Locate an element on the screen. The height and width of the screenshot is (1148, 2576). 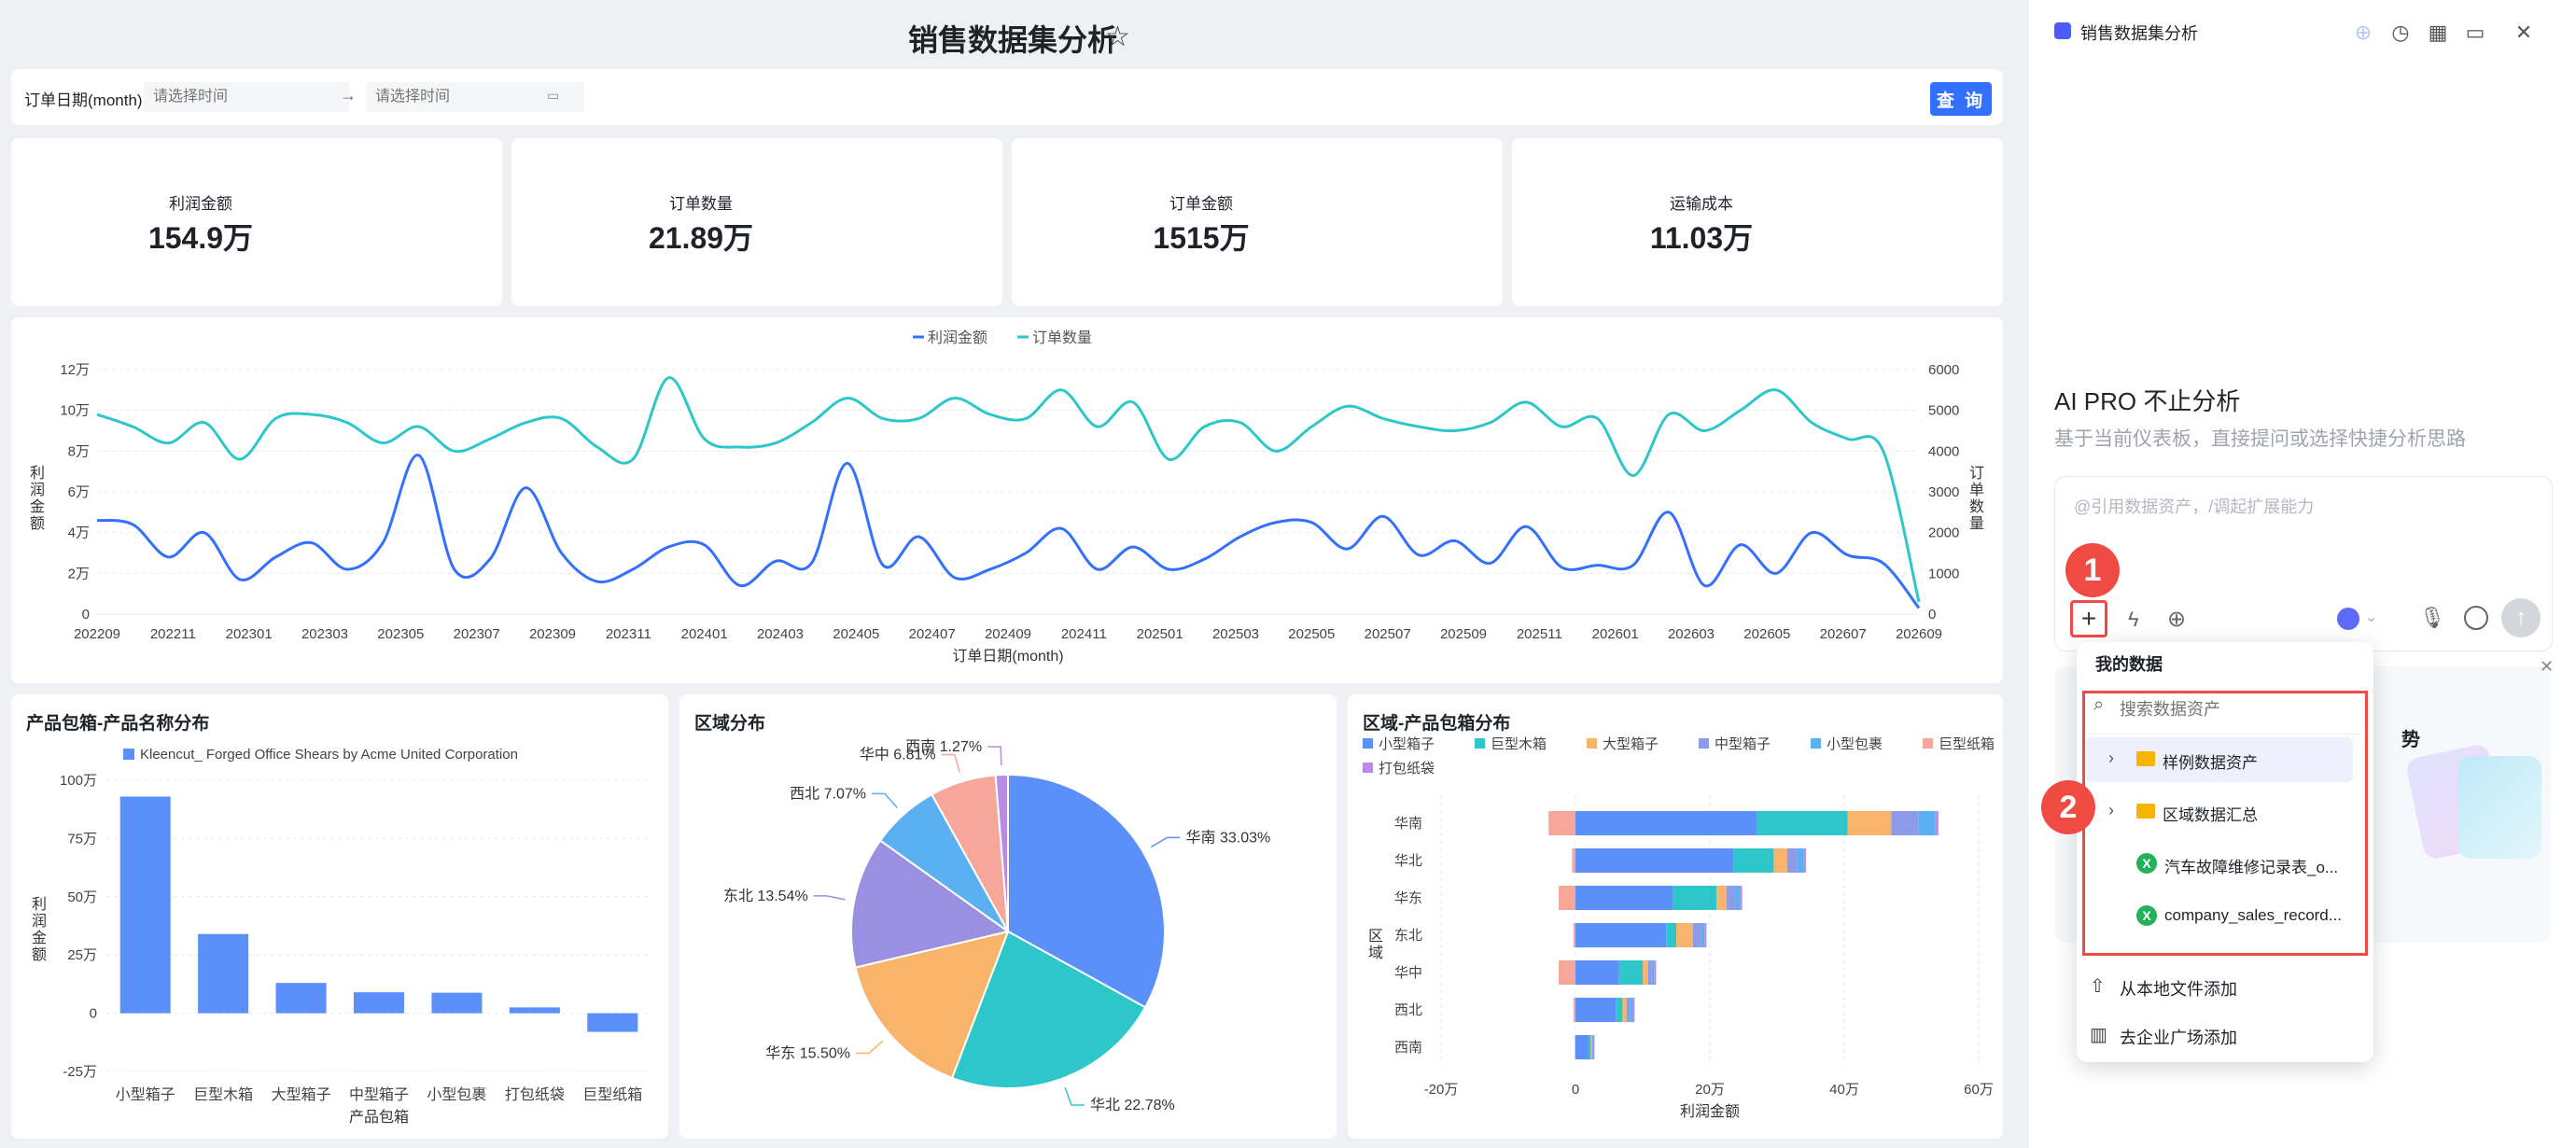
new-chat-icon: ⊕ is located at coordinates (2363, 32).